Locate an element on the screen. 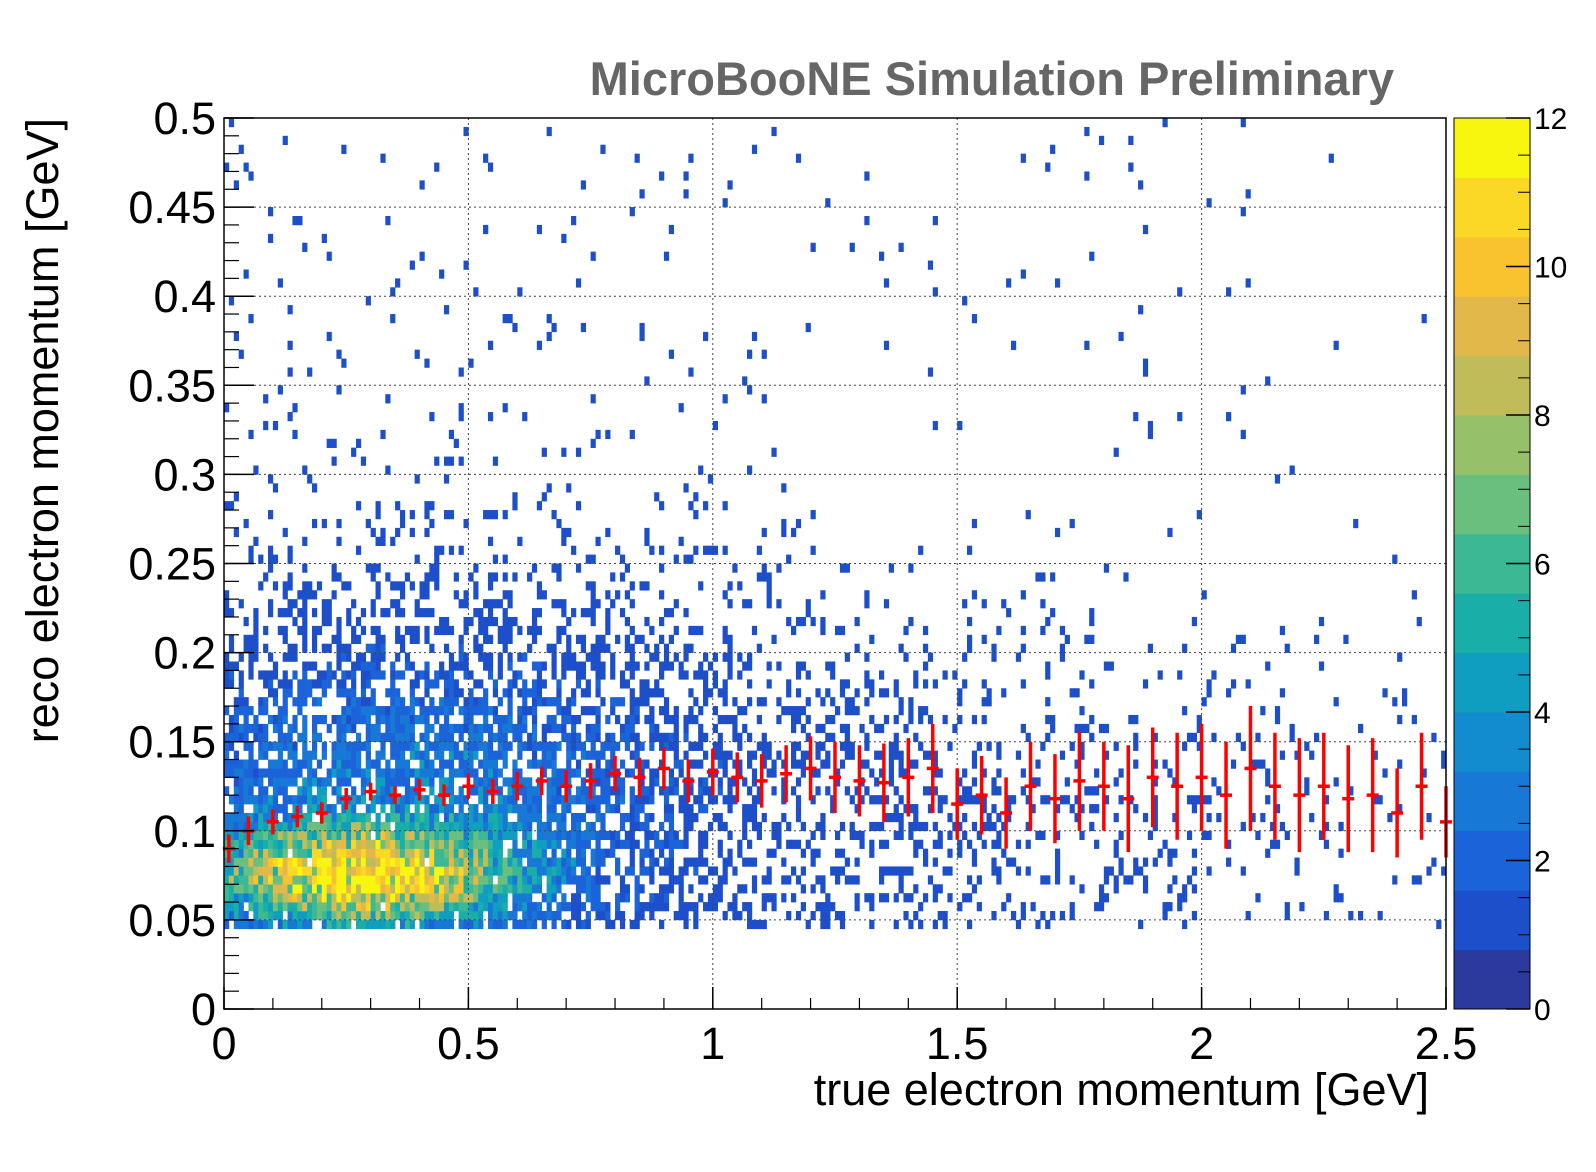  y-tick-label: 0.5 is located at coordinates (184, 118).